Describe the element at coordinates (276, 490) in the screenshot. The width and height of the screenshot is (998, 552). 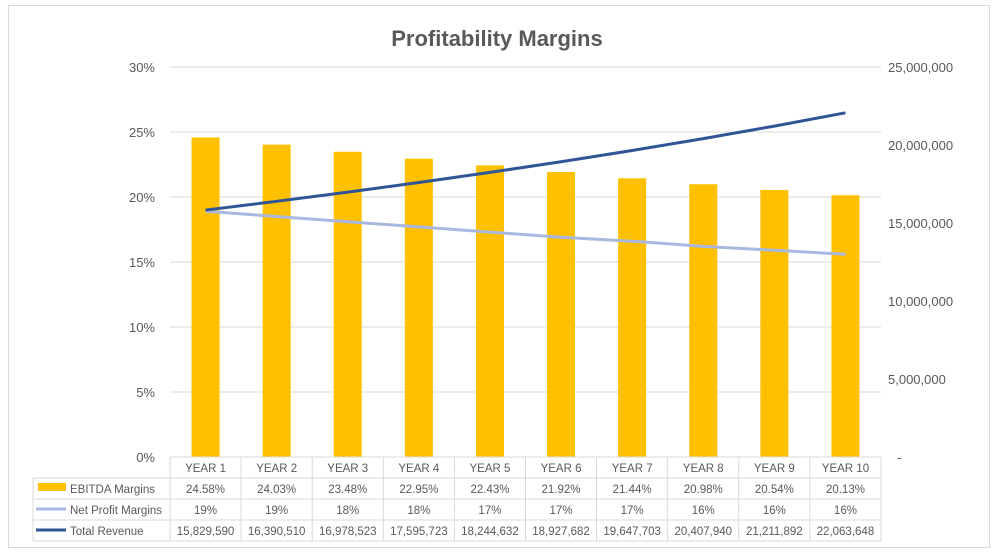
I see `data-table-value: 24.03%` at that location.